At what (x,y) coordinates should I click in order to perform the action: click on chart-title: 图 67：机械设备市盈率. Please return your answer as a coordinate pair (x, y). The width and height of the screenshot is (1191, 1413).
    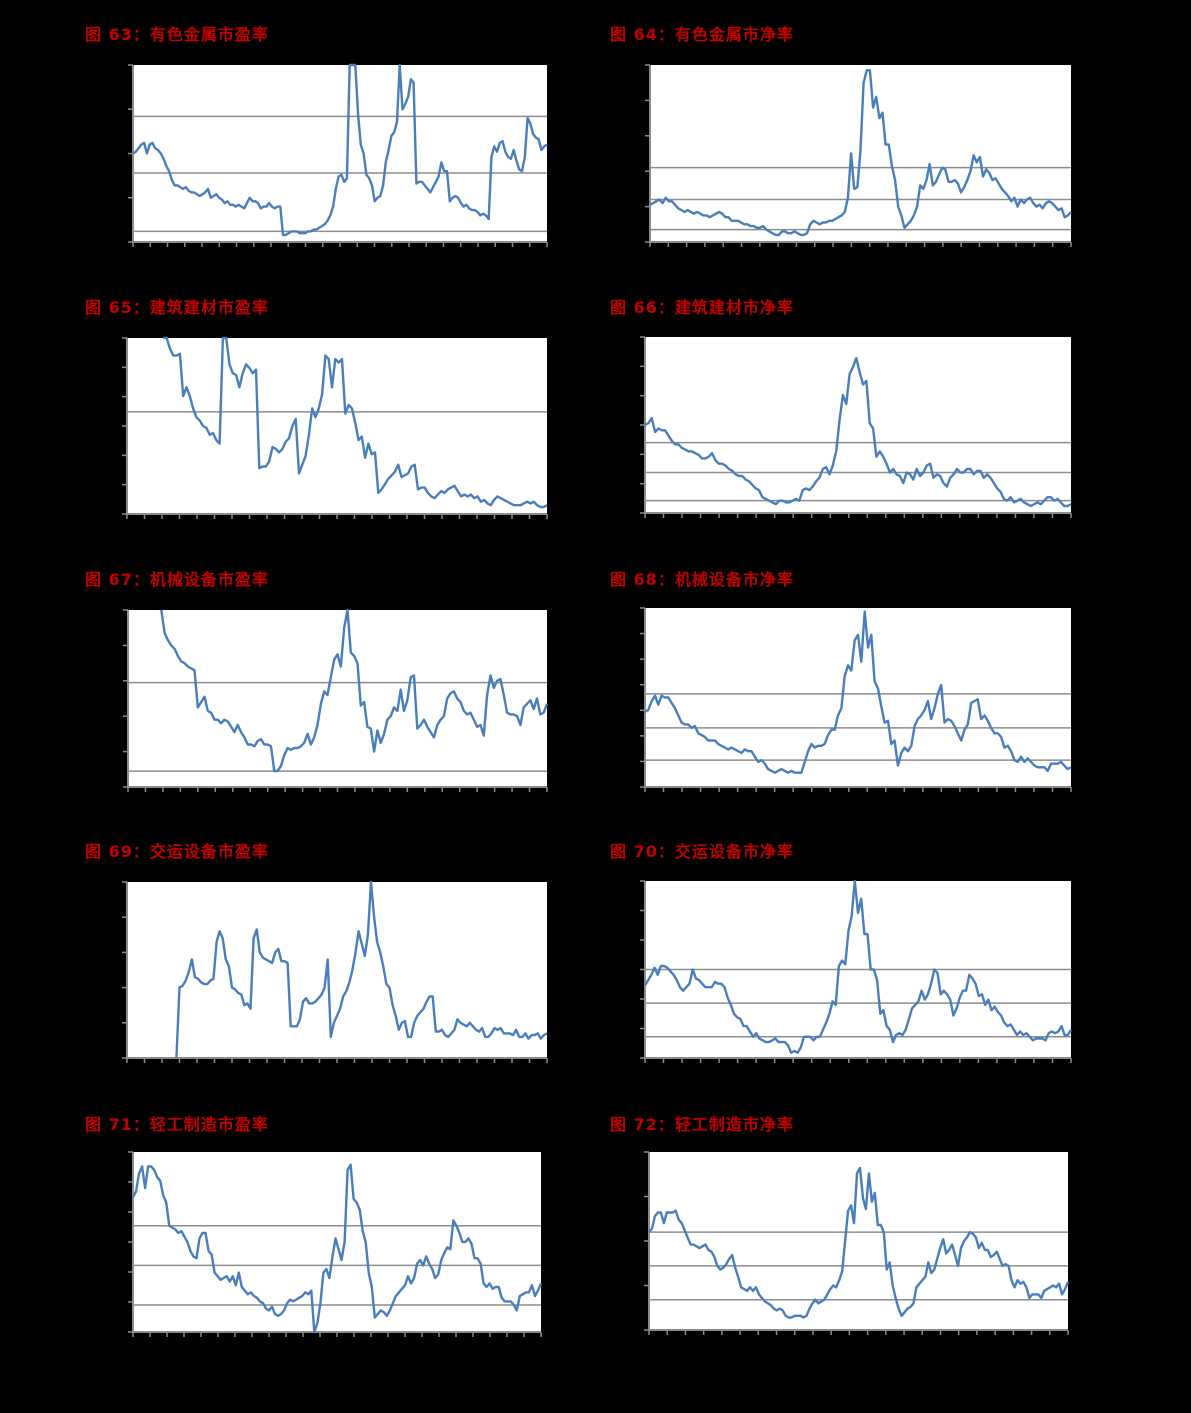
    Looking at the image, I should click on (177, 579).